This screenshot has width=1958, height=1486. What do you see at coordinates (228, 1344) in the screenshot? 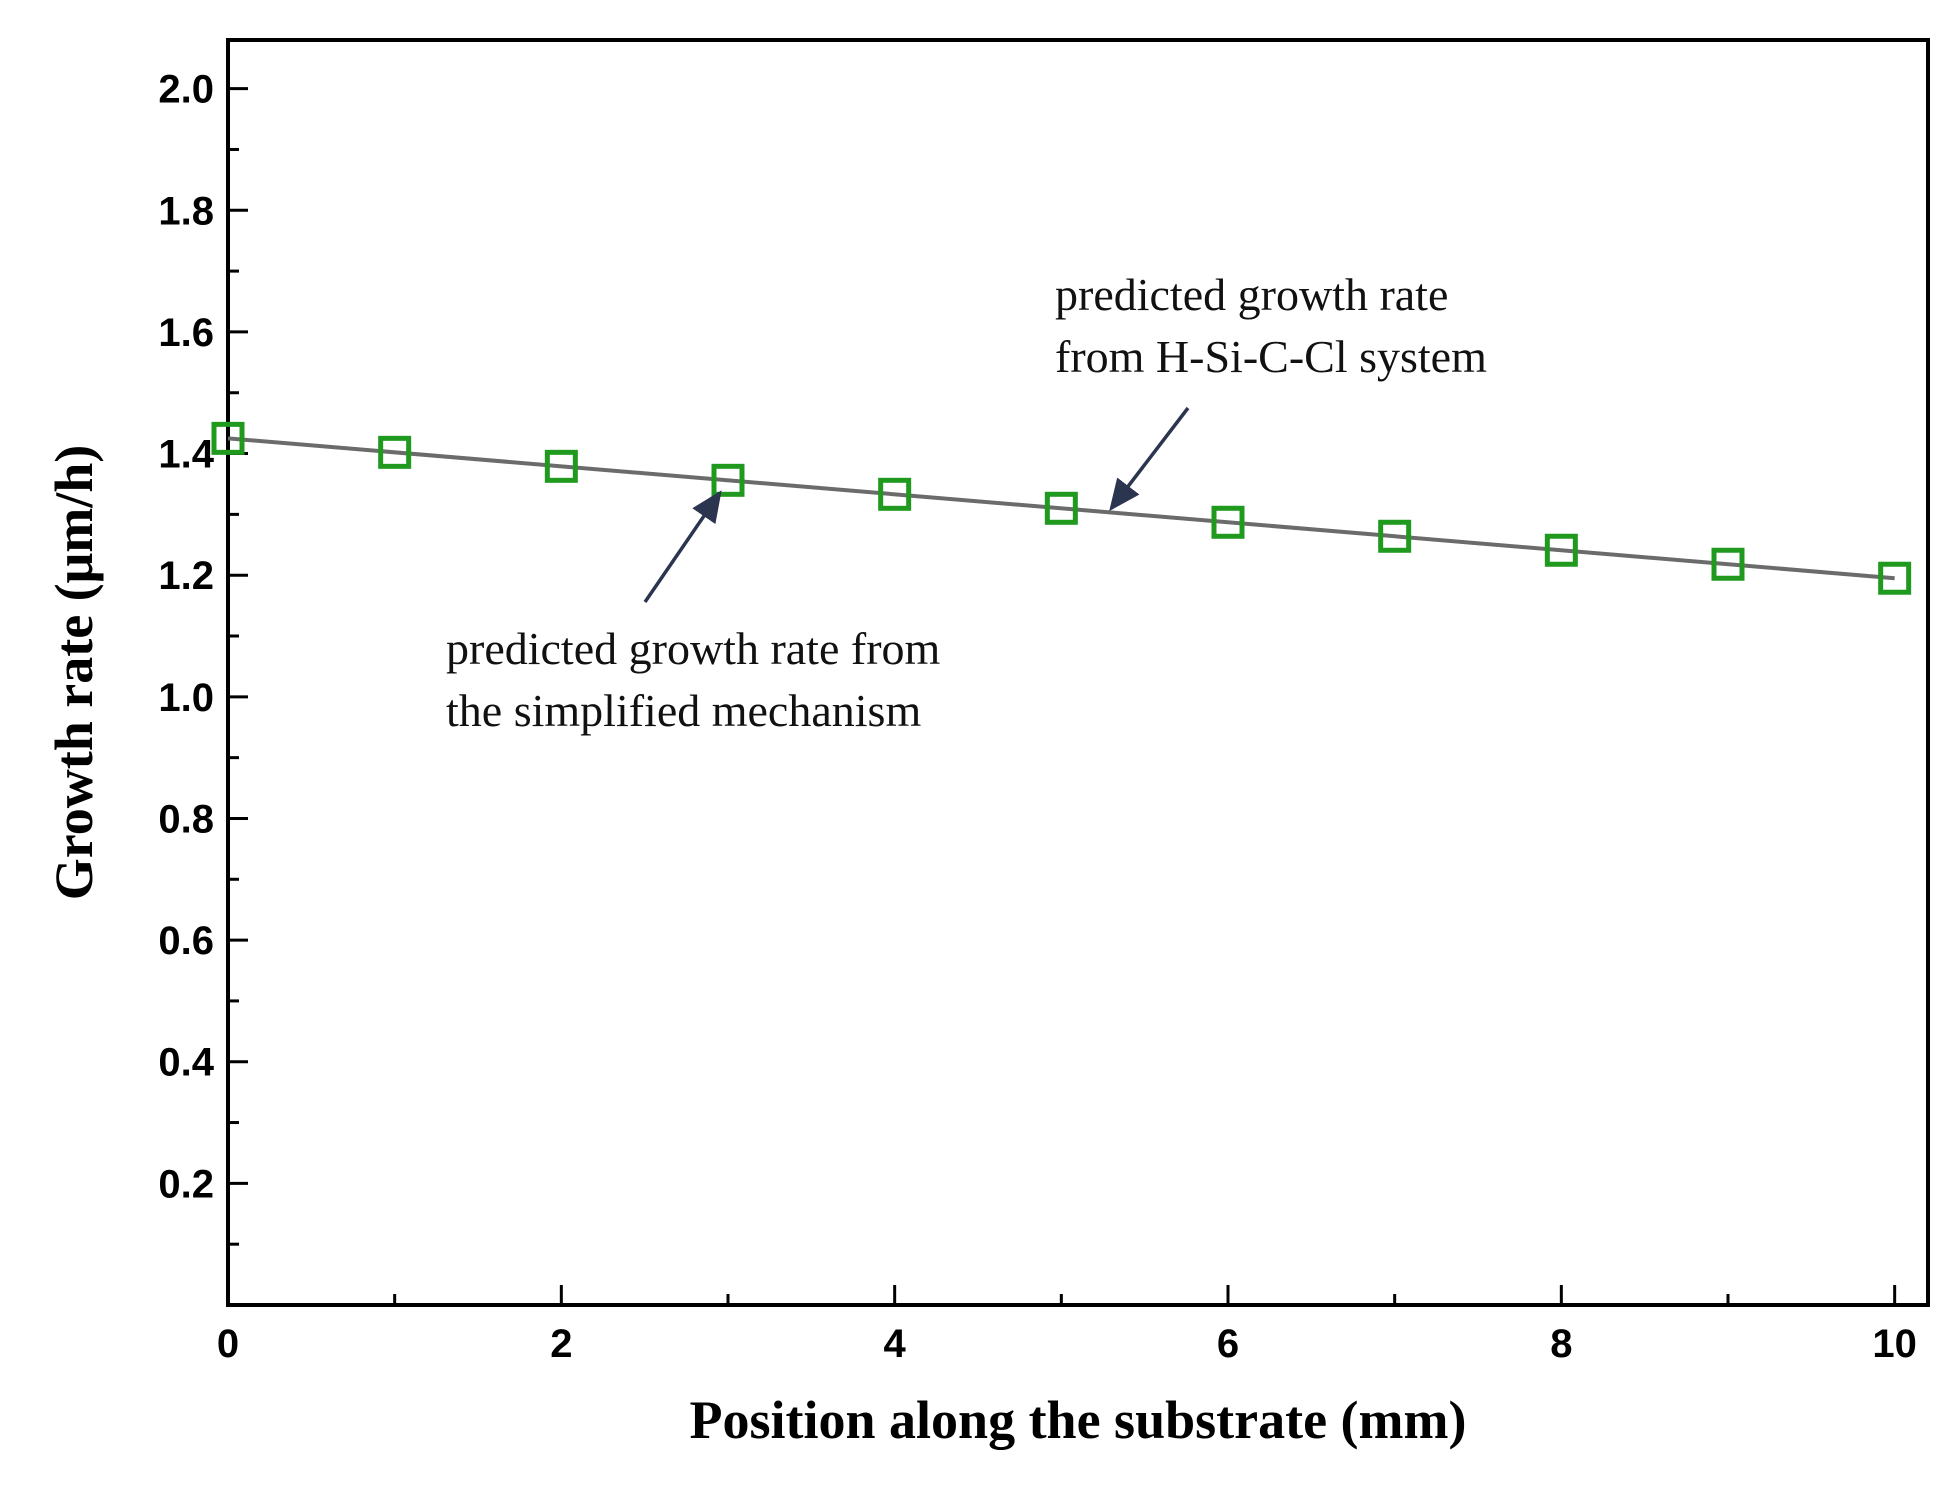
I see `x-tick-label: 0` at bounding box center [228, 1344].